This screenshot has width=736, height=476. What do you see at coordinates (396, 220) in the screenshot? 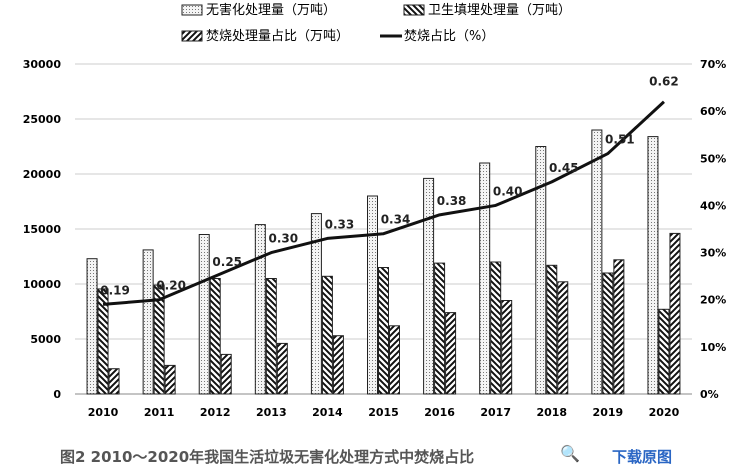
I see `data-label: 0.34` at bounding box center [396, 220].